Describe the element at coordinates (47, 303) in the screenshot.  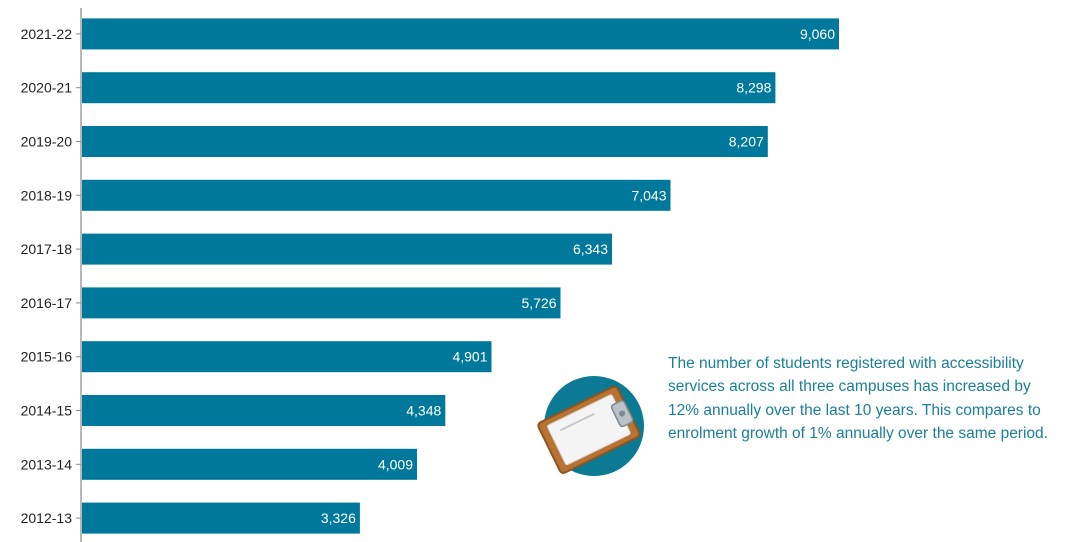
I see `y-tick-label: 2016-17` at that location.